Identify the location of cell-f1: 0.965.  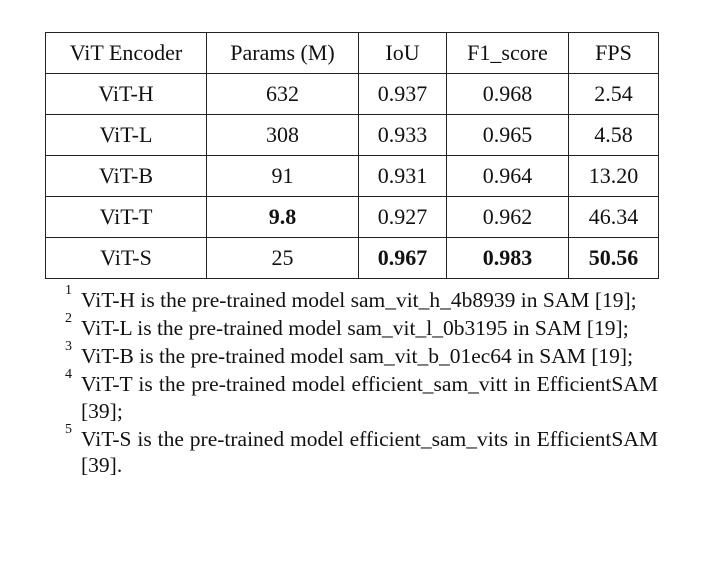
(507, 135).